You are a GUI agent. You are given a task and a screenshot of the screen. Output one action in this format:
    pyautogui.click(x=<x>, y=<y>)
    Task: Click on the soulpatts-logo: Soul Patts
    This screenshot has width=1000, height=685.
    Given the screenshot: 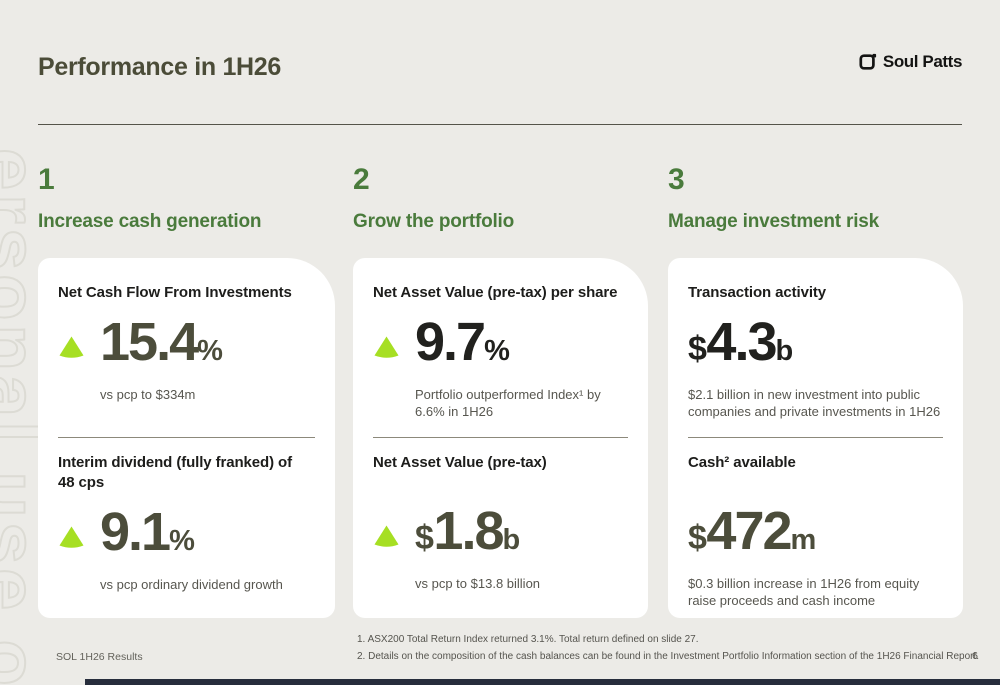 What is the action you would take?
    pyautogui.click(x=910, y=62)
    